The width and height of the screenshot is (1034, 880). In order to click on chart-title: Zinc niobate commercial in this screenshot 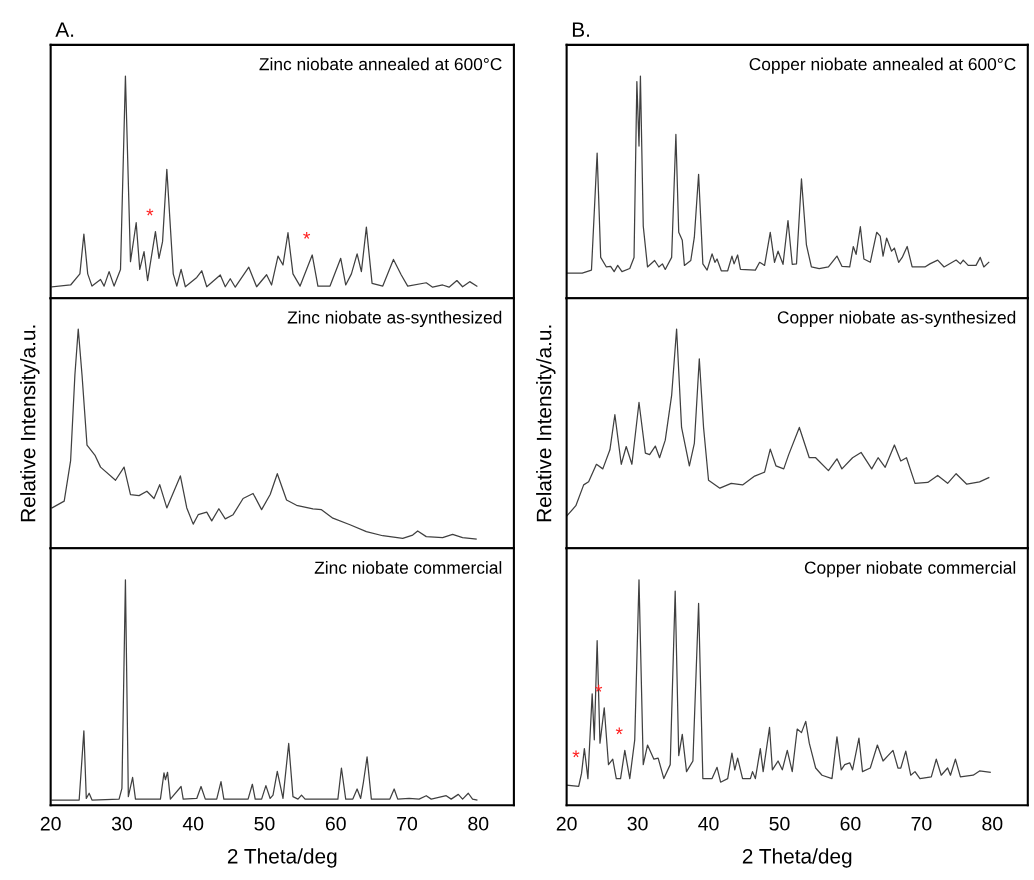, I will do `click(408, 567)`.